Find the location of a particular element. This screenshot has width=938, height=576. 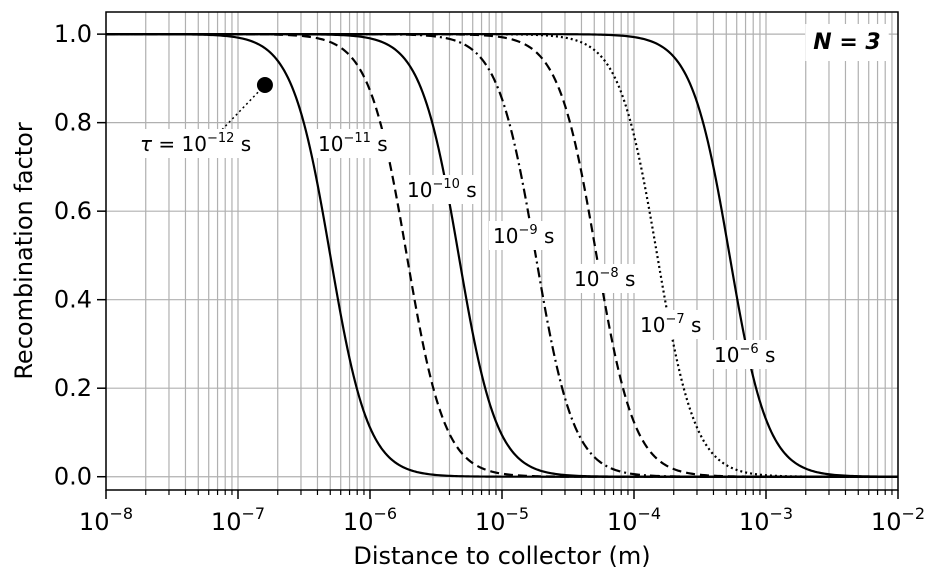

y-tick-label: 1.0 is located at coordinates (73, 34).